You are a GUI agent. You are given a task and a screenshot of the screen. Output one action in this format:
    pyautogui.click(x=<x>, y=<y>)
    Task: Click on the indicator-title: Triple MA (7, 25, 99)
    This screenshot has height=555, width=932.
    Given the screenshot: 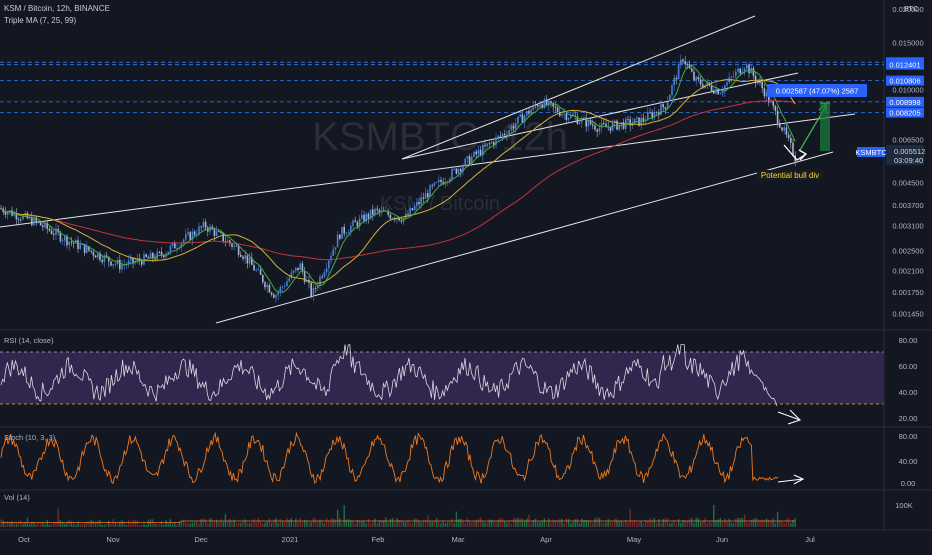 What is the action you would take?
    pyautogui.click(x=40, y=20)
    